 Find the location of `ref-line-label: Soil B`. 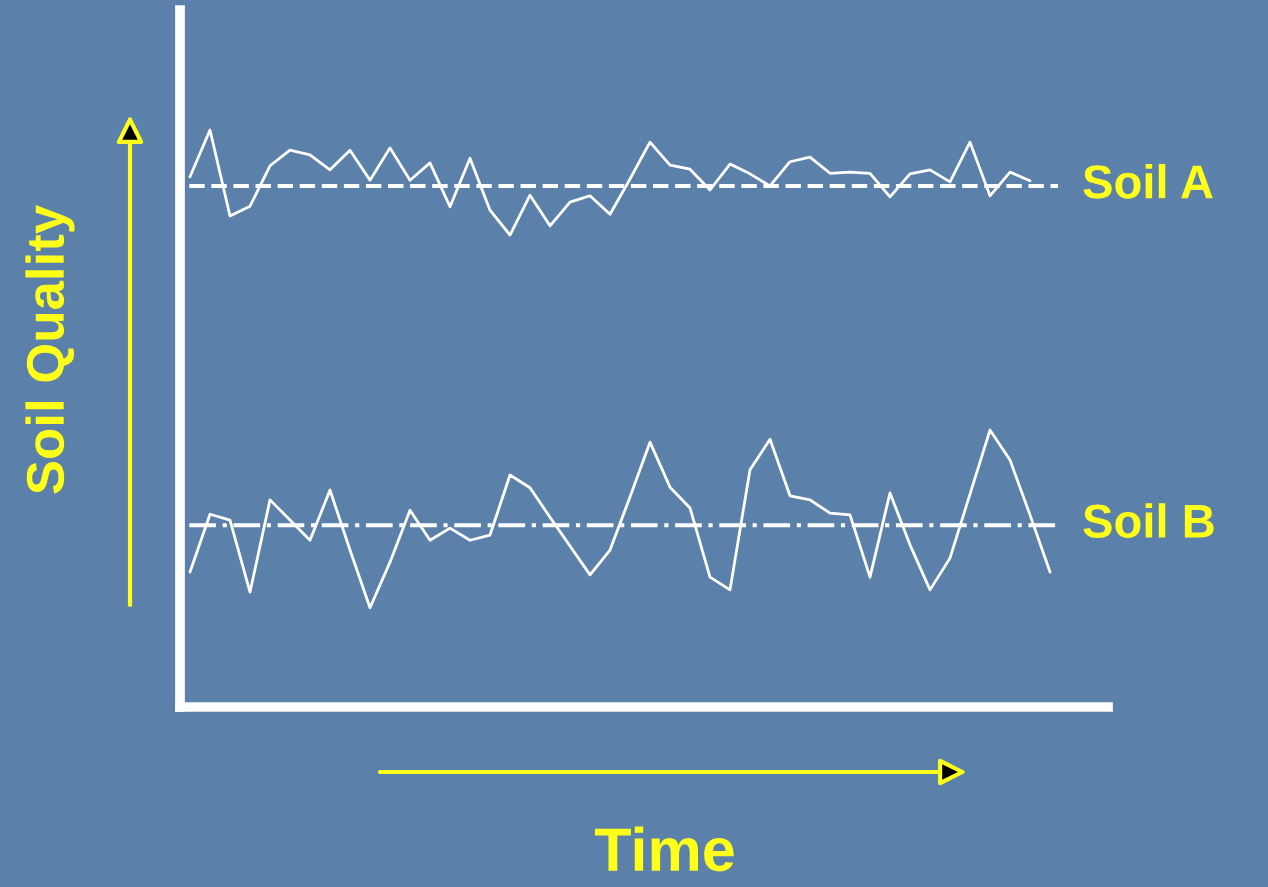

ref-line-label: Soil B is located at coordinates (1148, 520).